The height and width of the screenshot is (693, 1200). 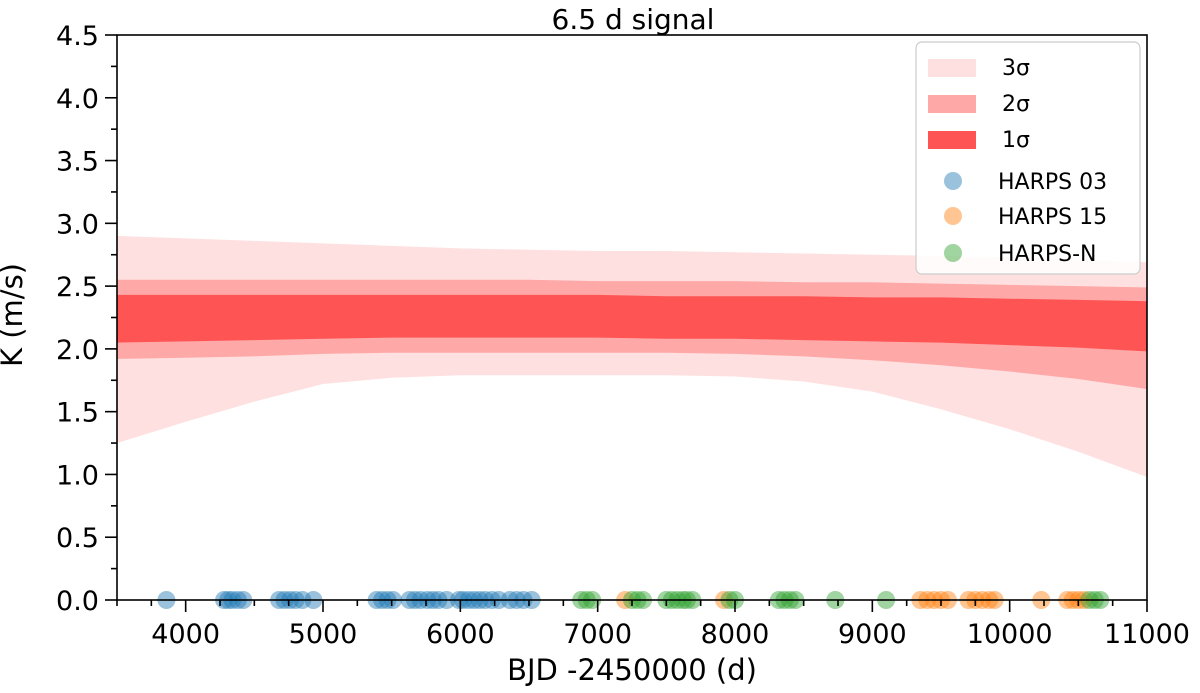 I want to click on legend-label-band-2: 2σ, so click(x=1016, y=104).